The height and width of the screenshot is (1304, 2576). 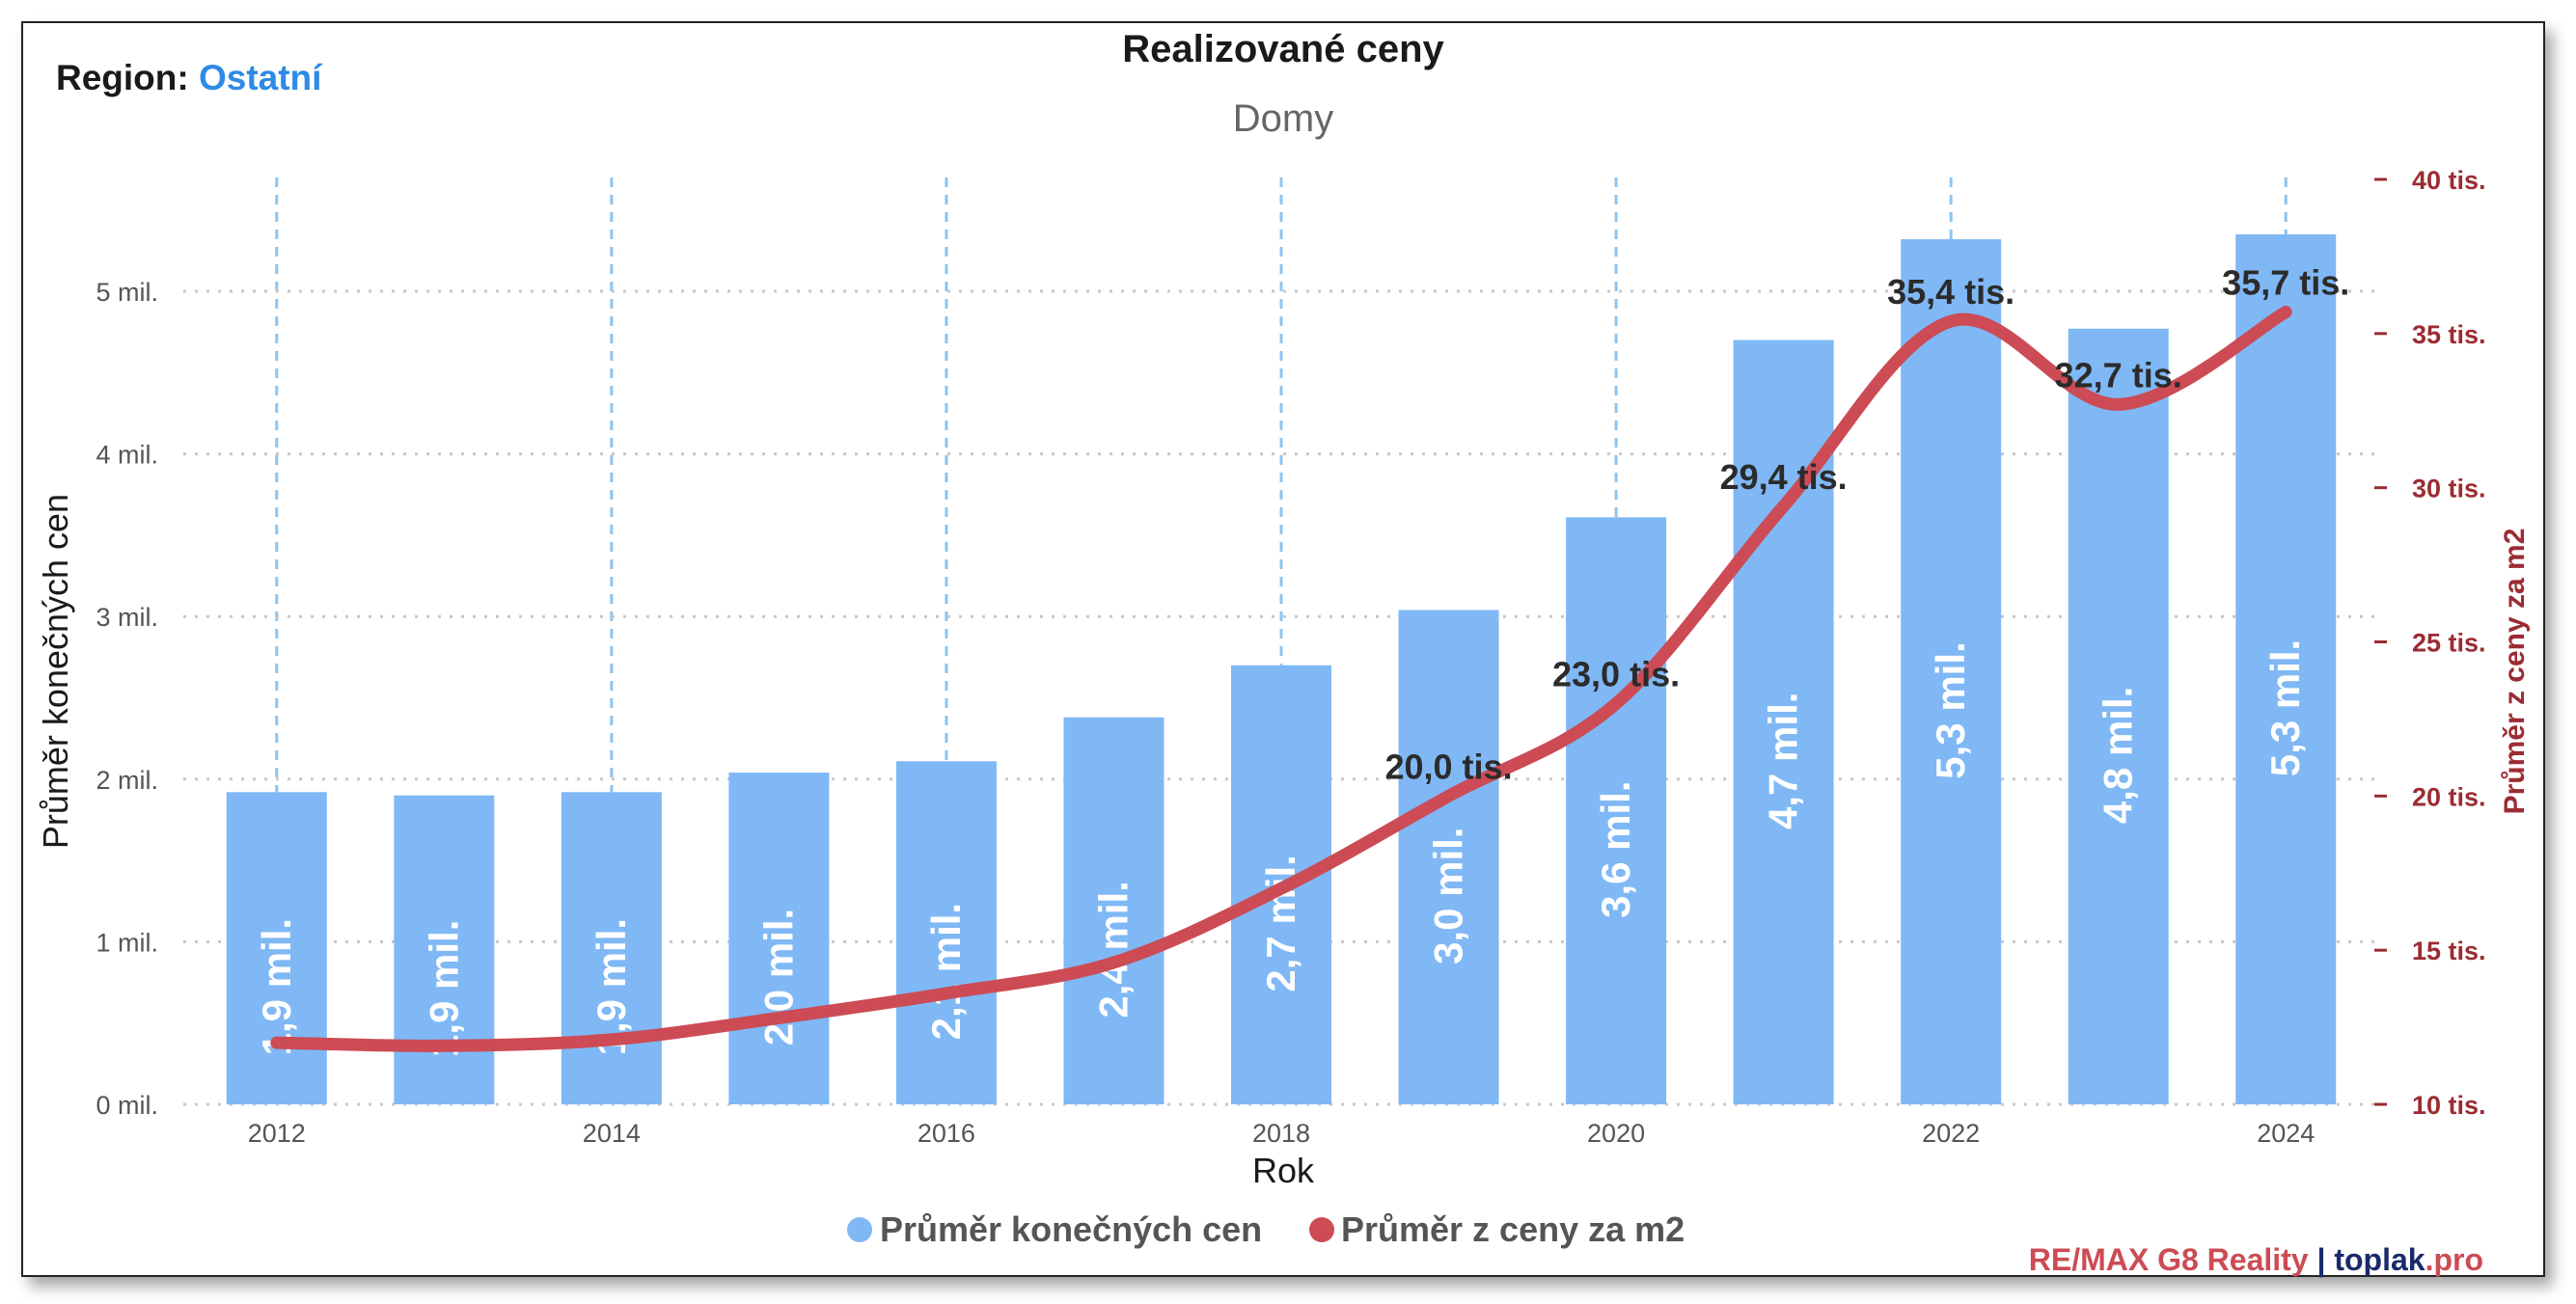 What do you see at coordinates (2119, 374) in the screenshot?
I see `line-data-label: 32,7 tis.` at bounding box center [2119, 374].